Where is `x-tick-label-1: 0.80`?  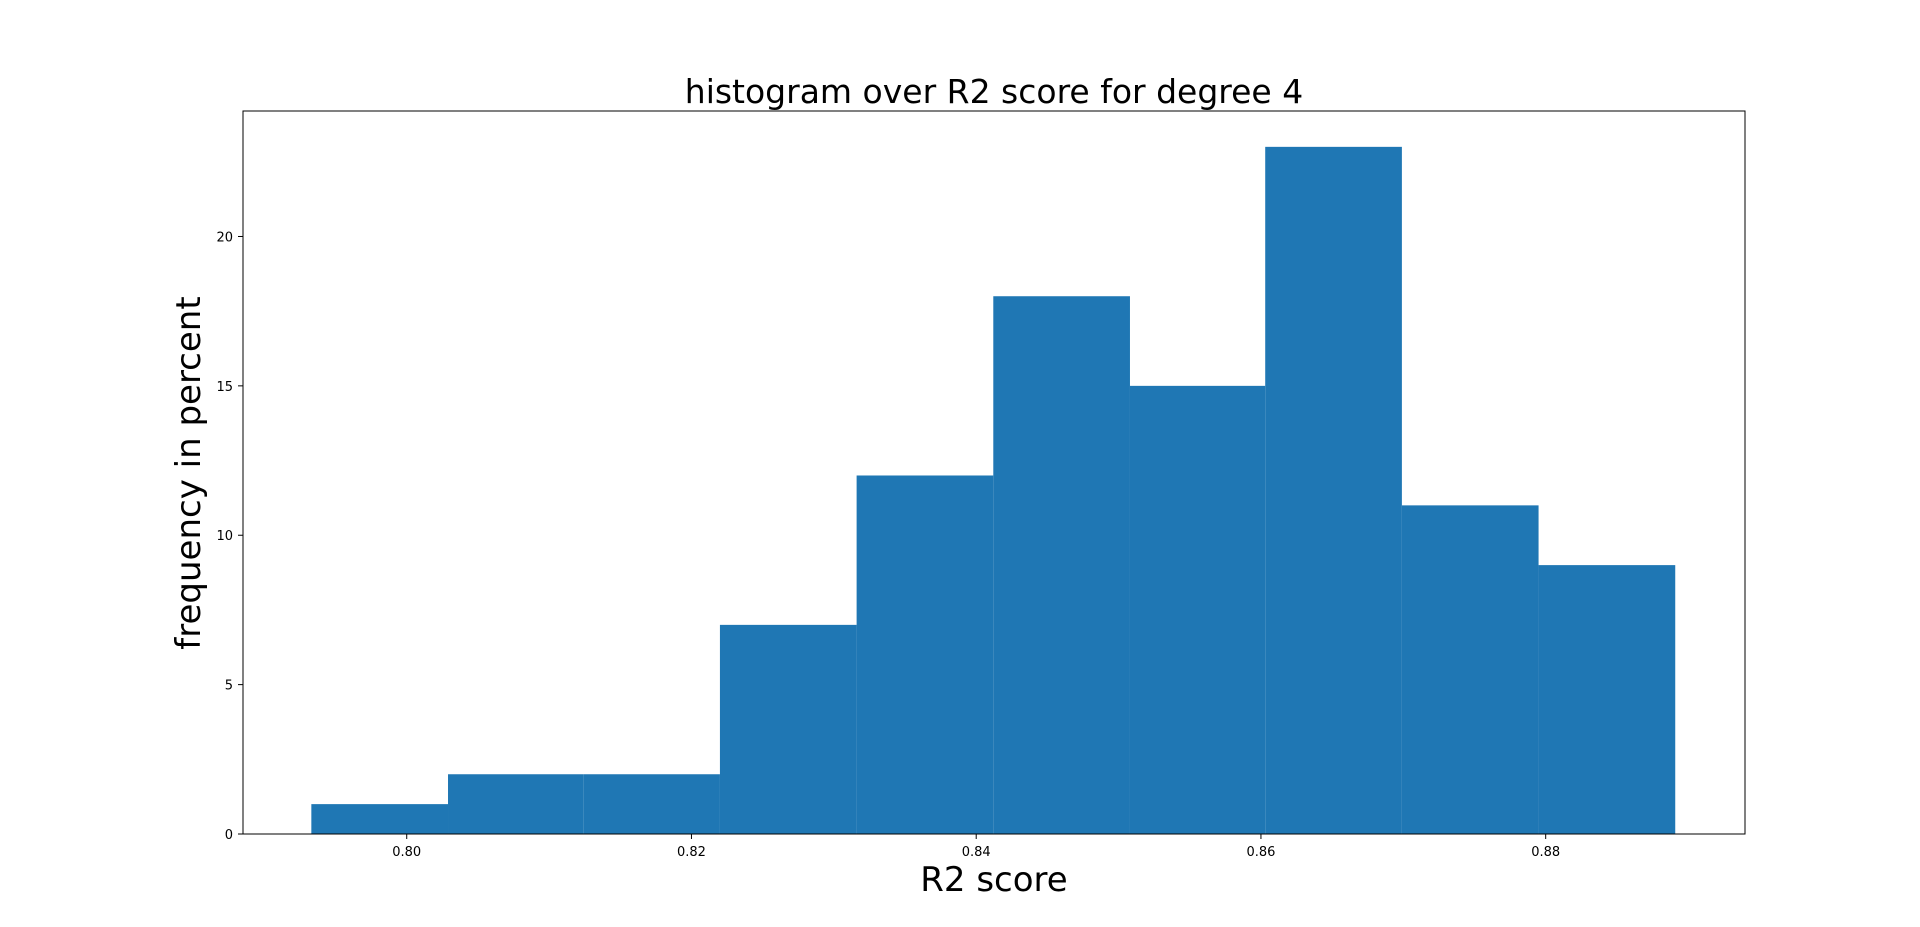 x-tick-label-1: 0.80 is located at coordinates (406, 852).